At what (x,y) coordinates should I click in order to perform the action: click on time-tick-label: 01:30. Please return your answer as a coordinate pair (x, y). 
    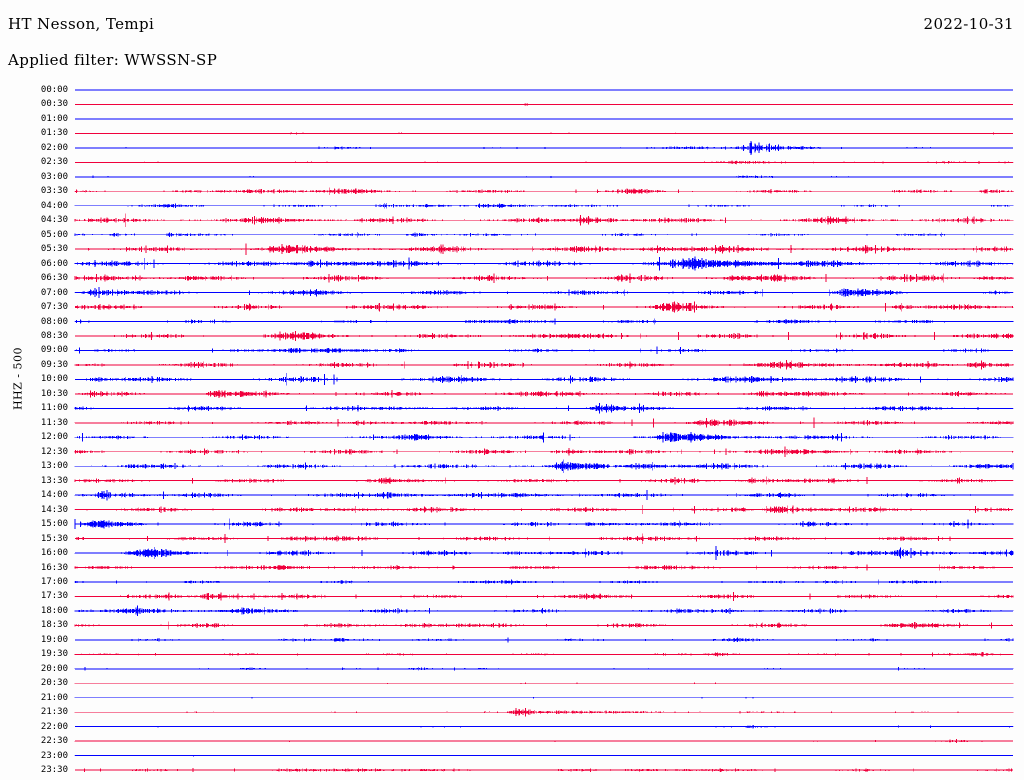
    Looking at the image, I should click on (54, 133).